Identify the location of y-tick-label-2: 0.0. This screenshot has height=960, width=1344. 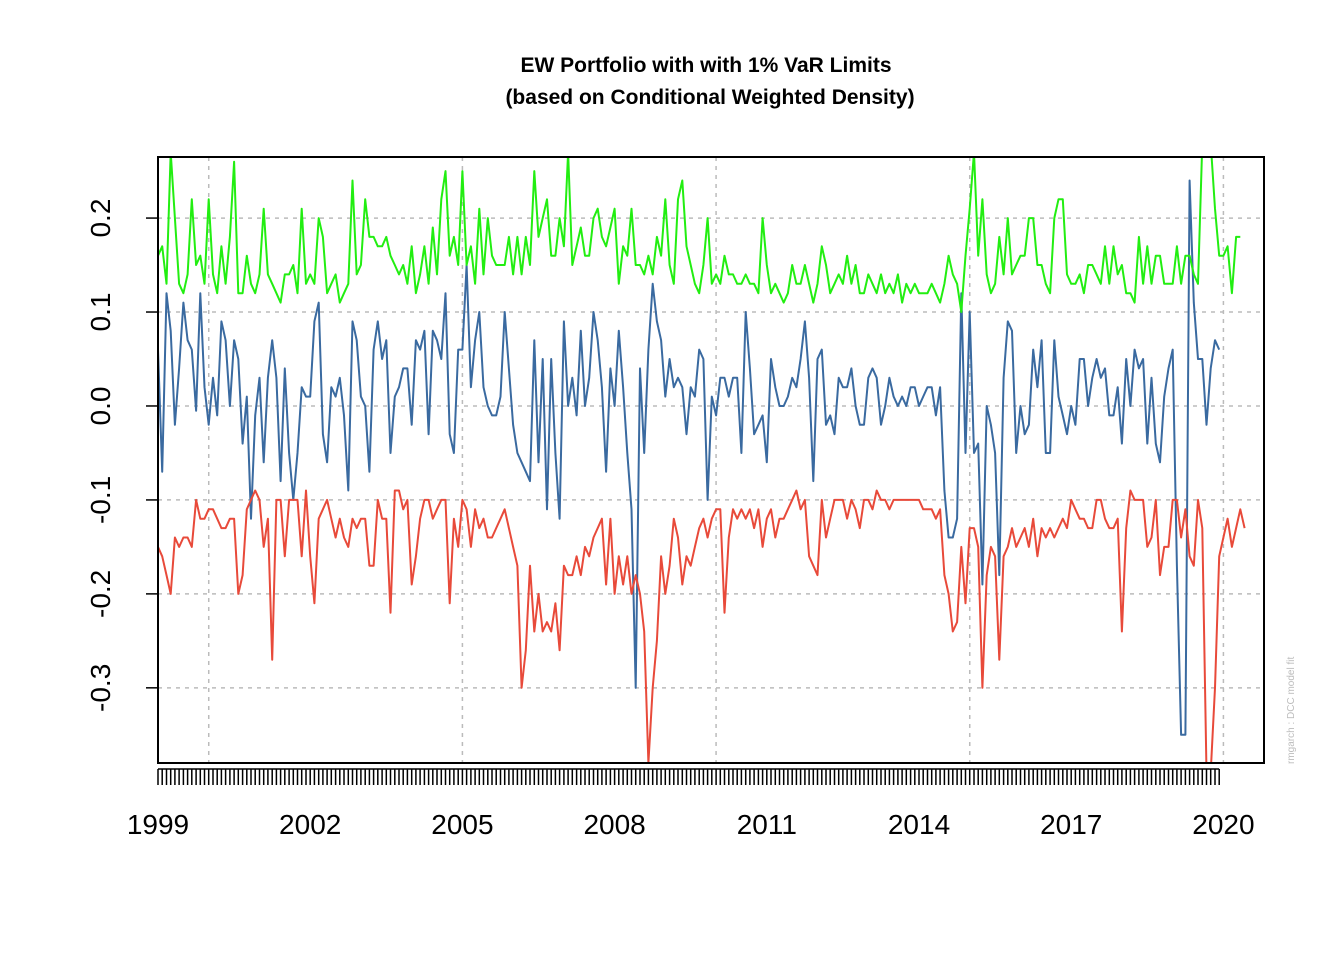
(100, 406).